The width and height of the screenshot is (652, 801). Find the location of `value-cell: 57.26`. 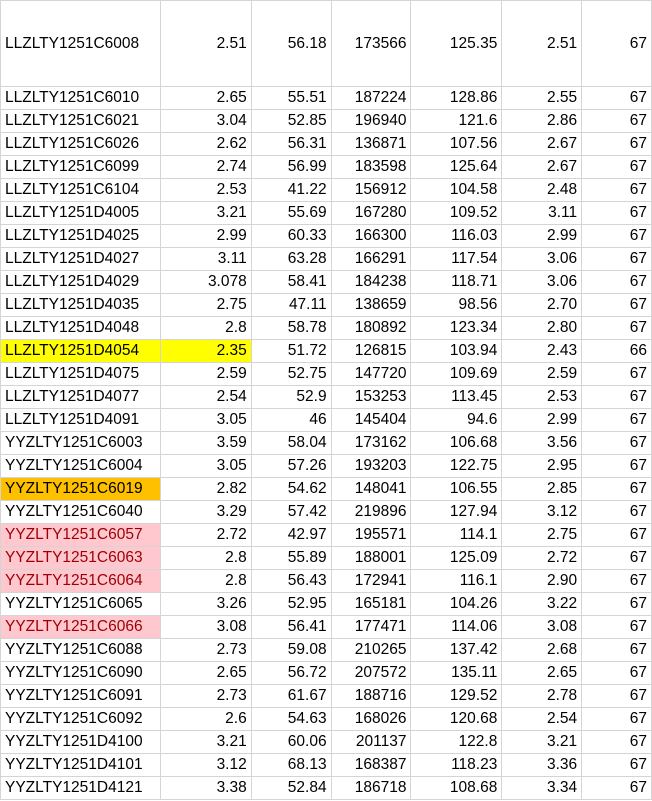

value-cell: 57.26 is located at coordinates (291, 466).